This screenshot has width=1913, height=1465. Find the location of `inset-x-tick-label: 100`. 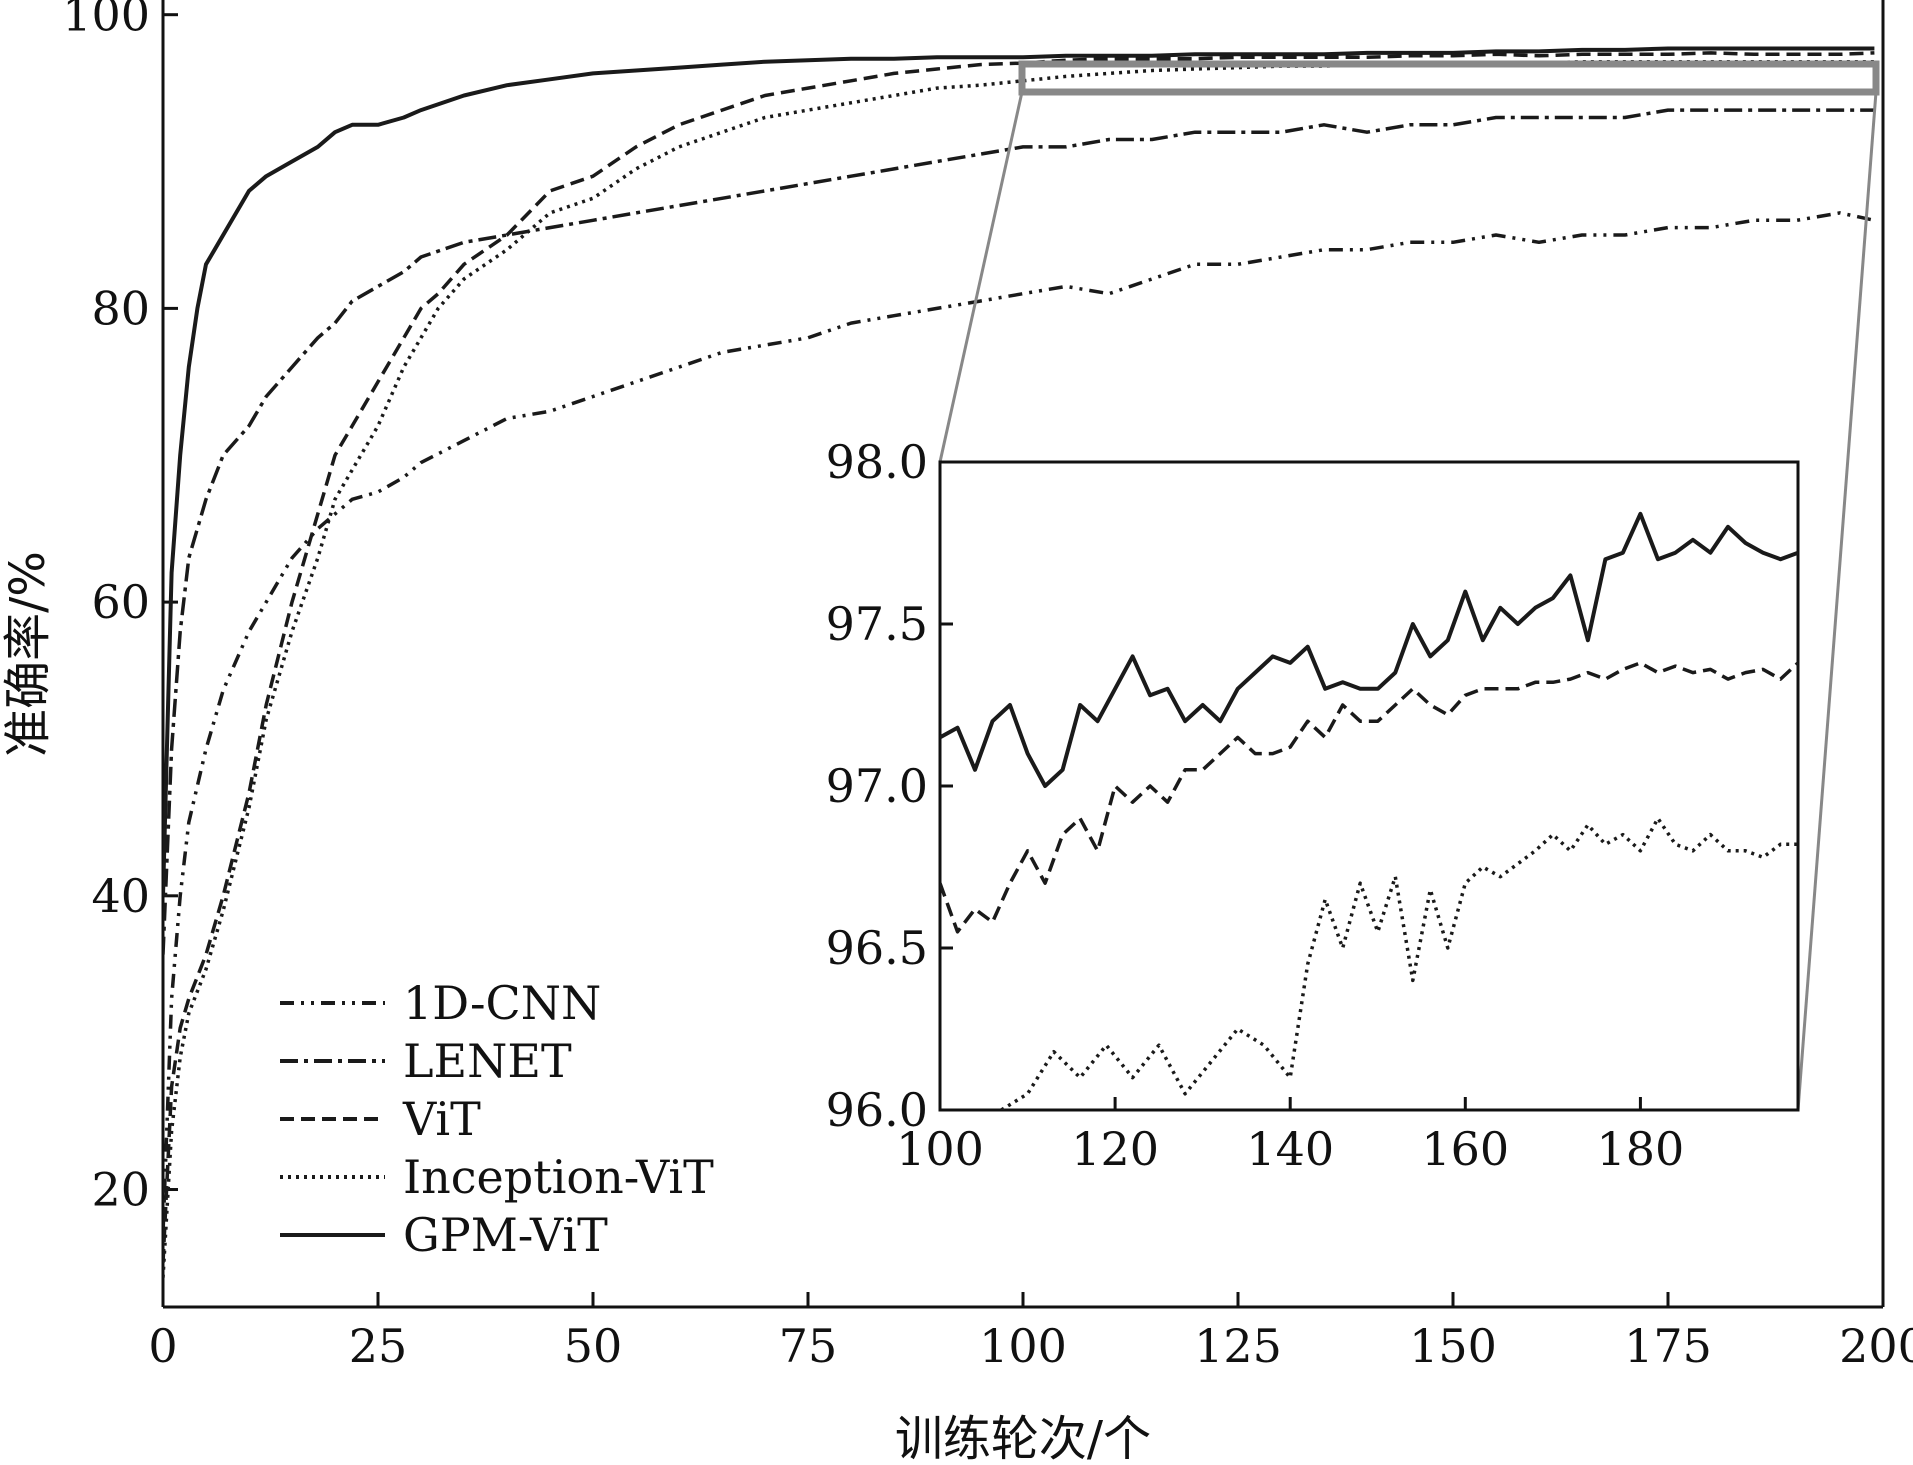

inset-x-tick-label: 100 is located at coordinates (940, 1149).